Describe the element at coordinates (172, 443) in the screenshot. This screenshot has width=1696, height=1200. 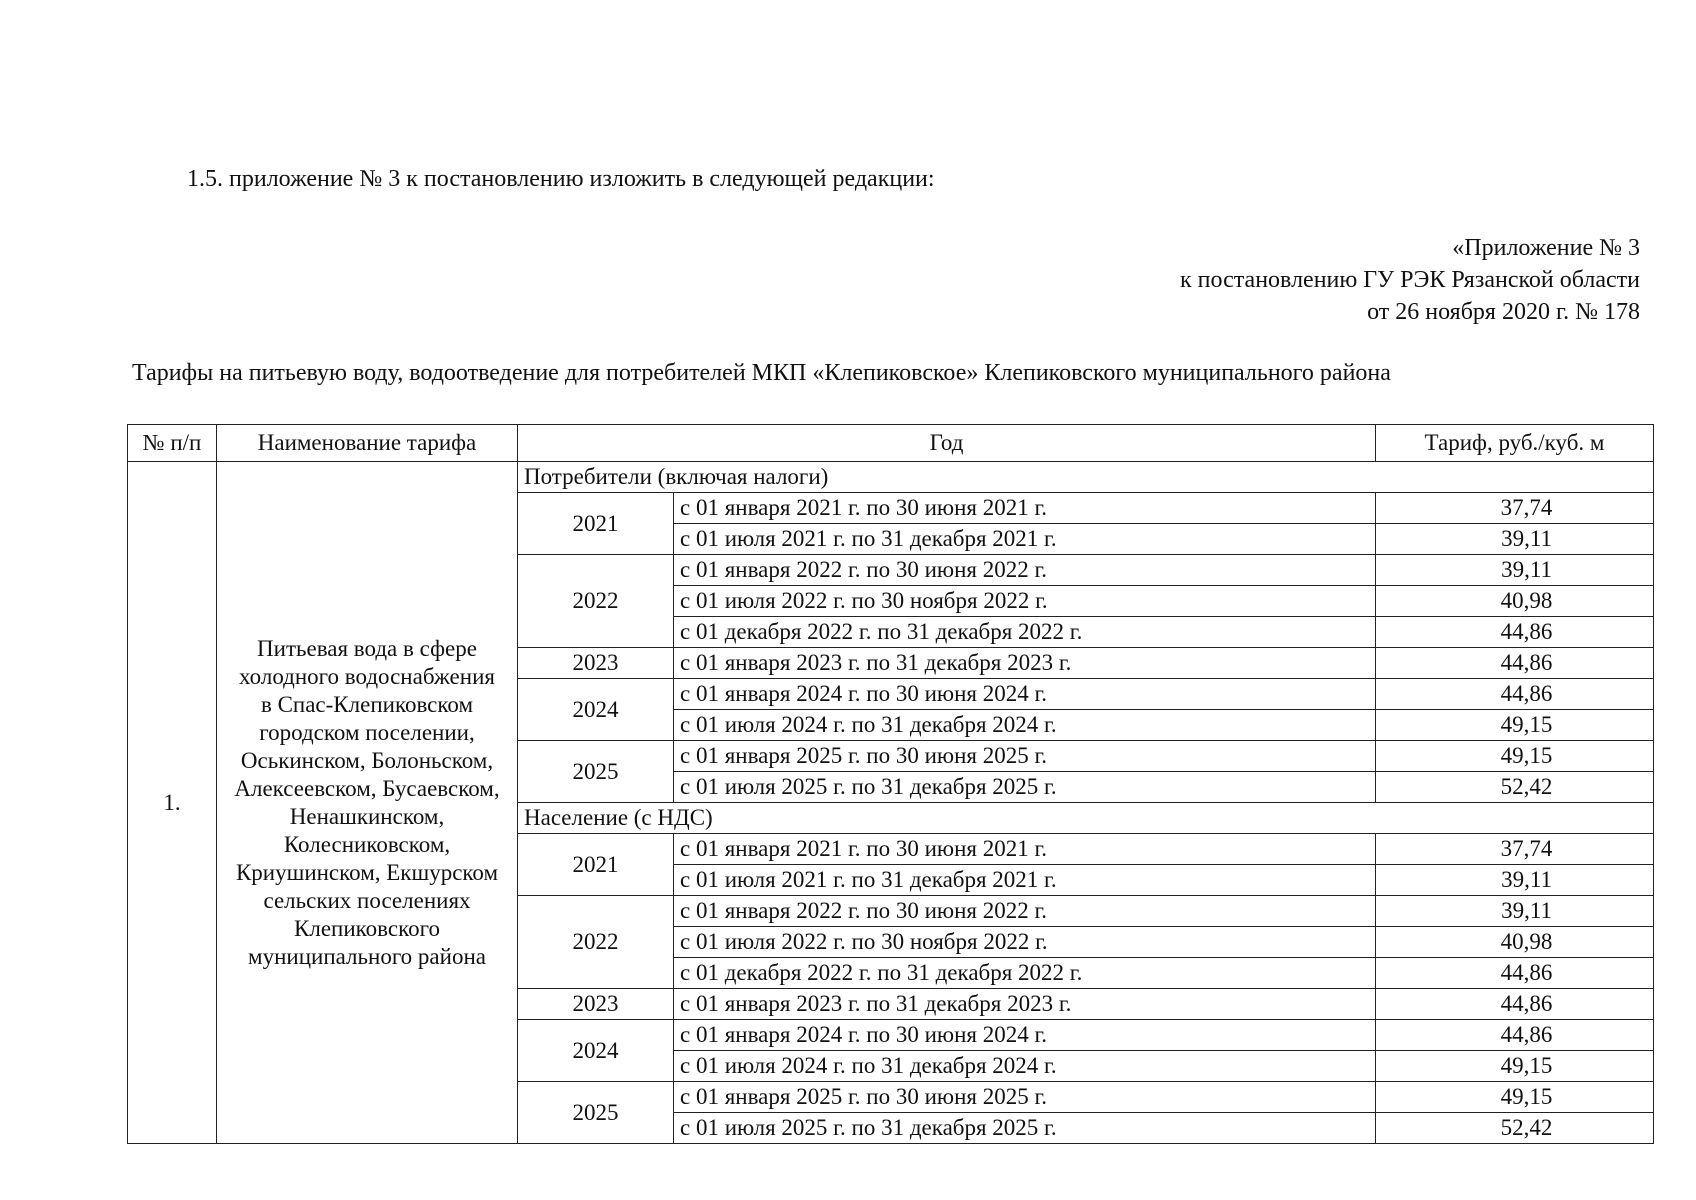
I see `header-number: № п/п` at that location.